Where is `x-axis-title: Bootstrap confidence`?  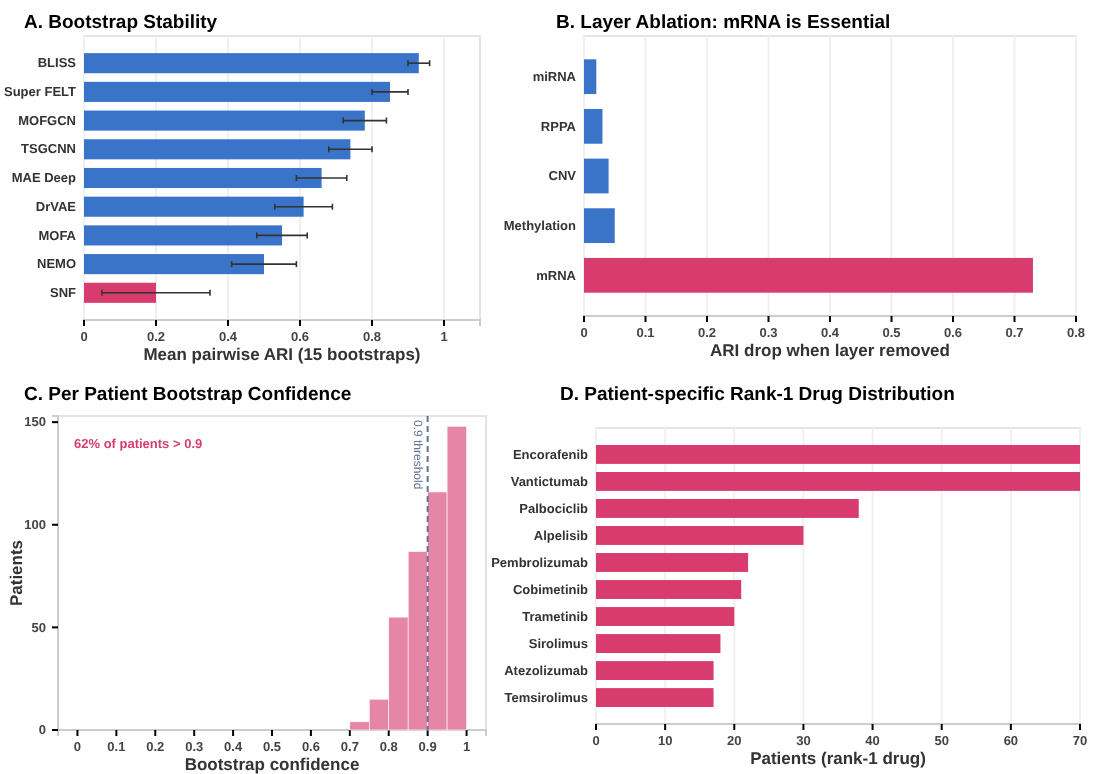
x-axis-title: Bootstrap confidence is located at coordinates (272, 764).